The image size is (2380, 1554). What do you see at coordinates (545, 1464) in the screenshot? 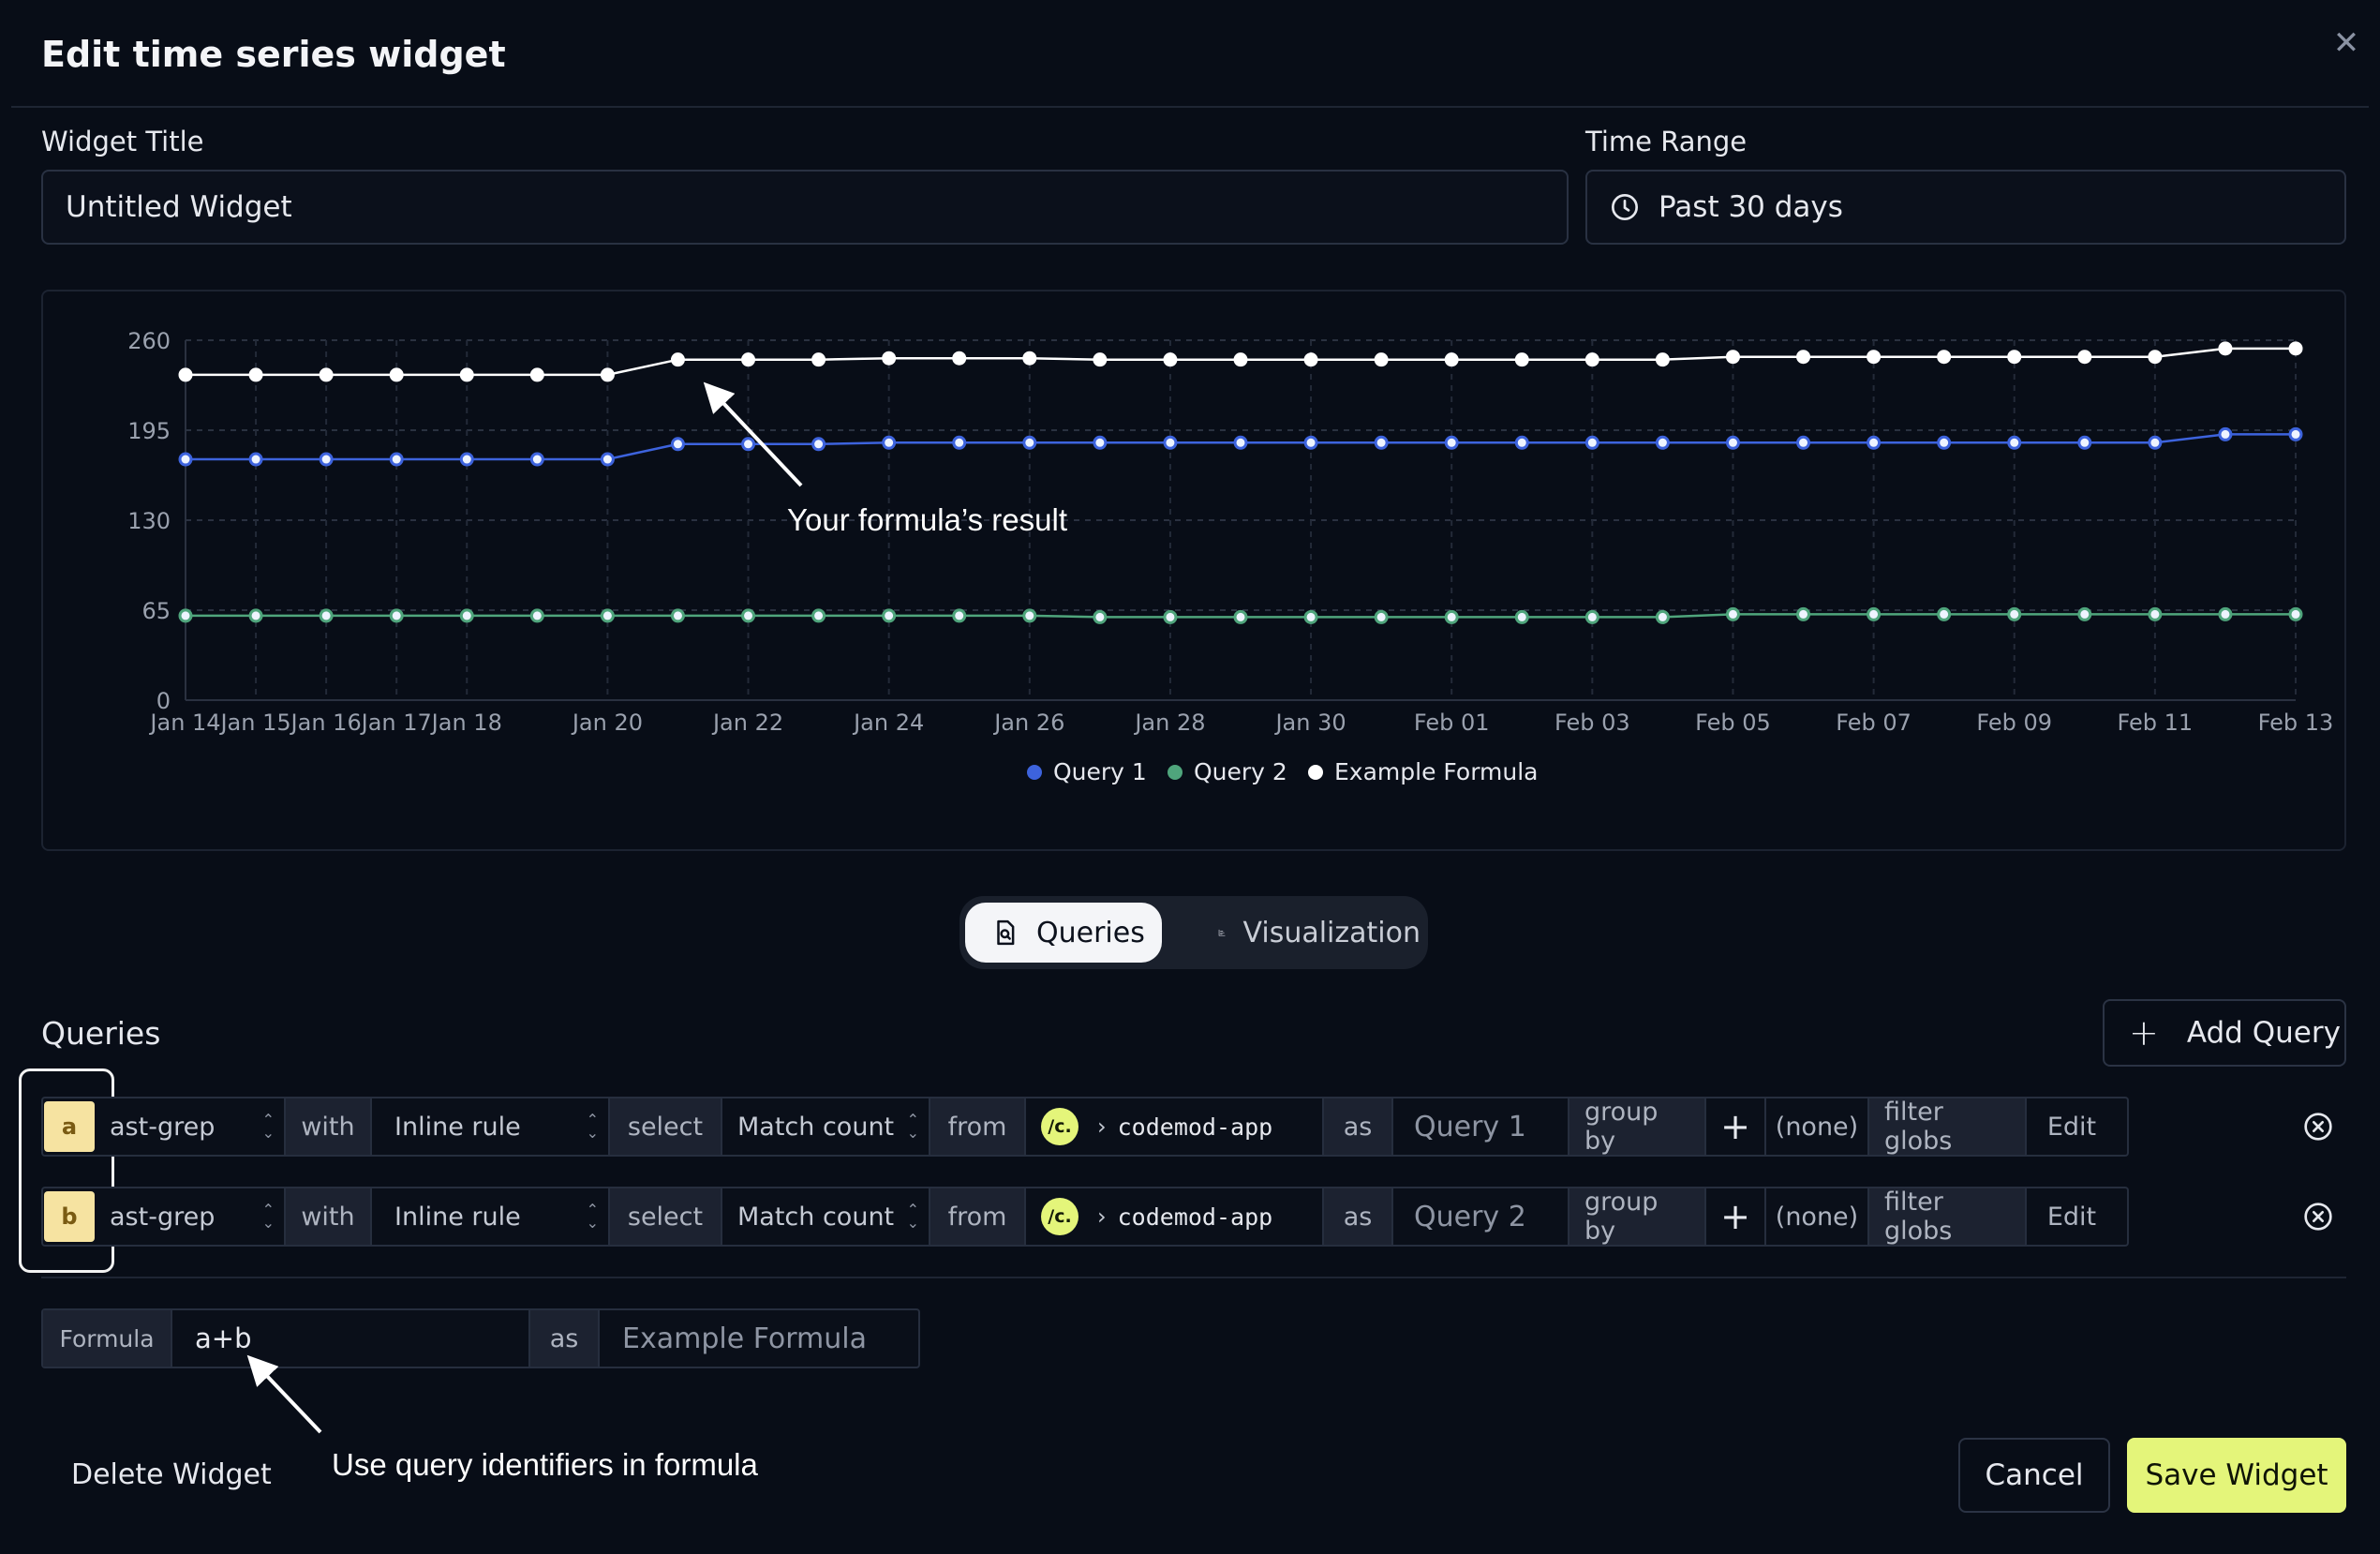
I see `formula-identifier-annotation: Use query identifiers in formula` at bounding box center [545, 1464].